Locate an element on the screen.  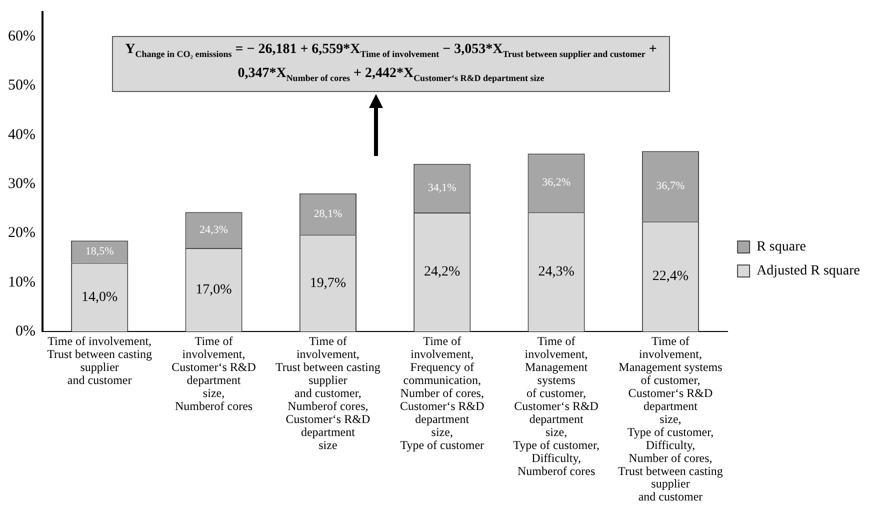
data-label: 22,4% is located at coordinates (670, 276).